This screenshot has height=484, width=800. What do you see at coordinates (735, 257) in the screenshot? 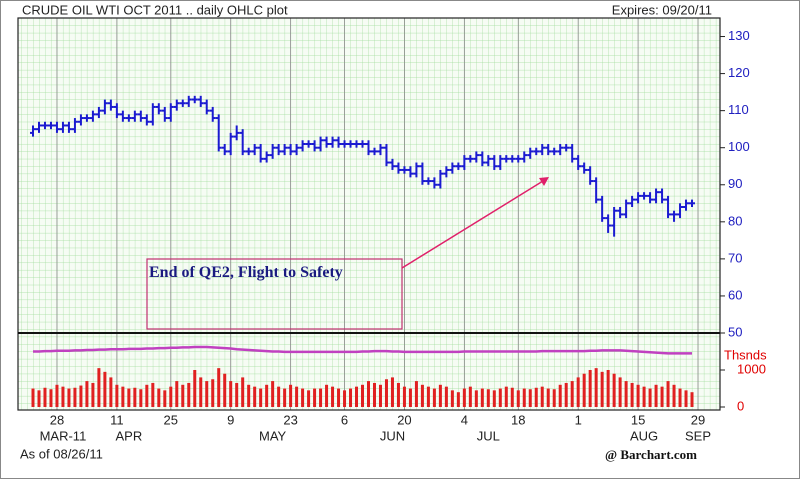
I see `y-tick-label: 70` at bounding box center [735, 257].